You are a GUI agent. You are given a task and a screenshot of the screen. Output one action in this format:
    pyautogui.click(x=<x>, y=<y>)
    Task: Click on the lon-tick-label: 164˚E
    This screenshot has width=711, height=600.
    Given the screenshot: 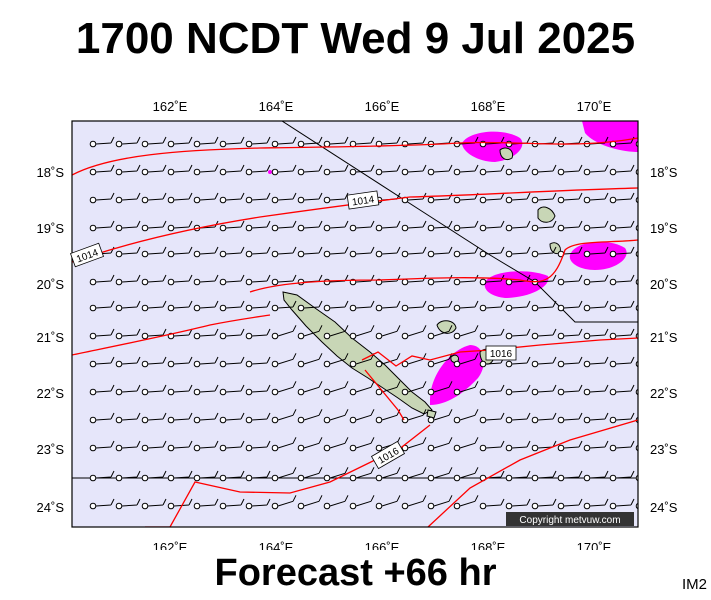 What is the action you would take?
    pyautogui.click(x=276, y=106)
    